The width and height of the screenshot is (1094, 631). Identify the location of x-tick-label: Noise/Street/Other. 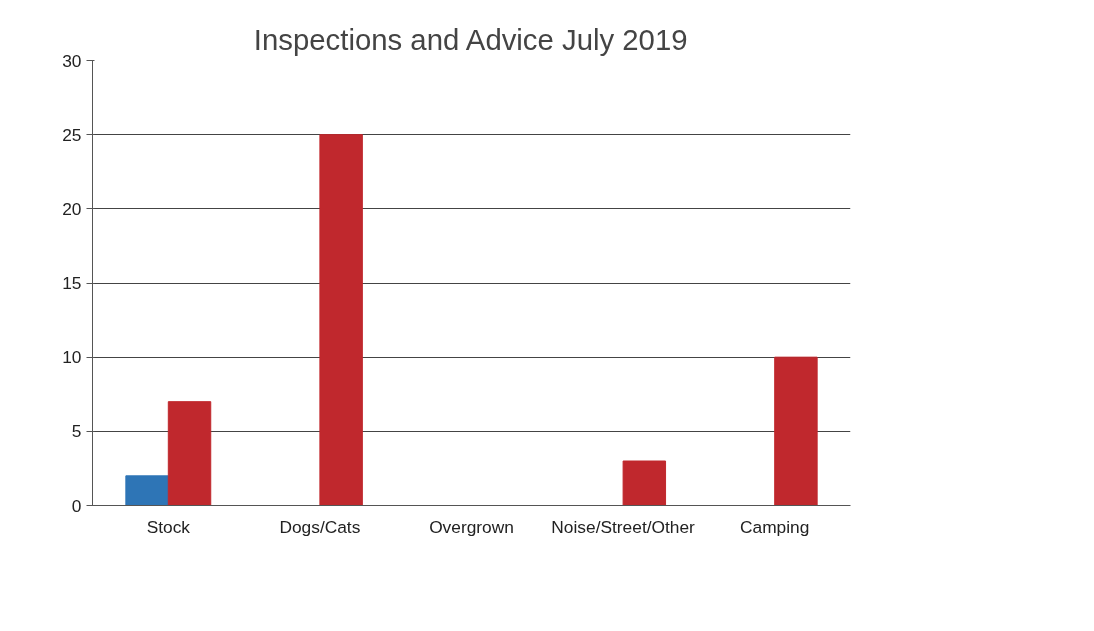
(623, 526).